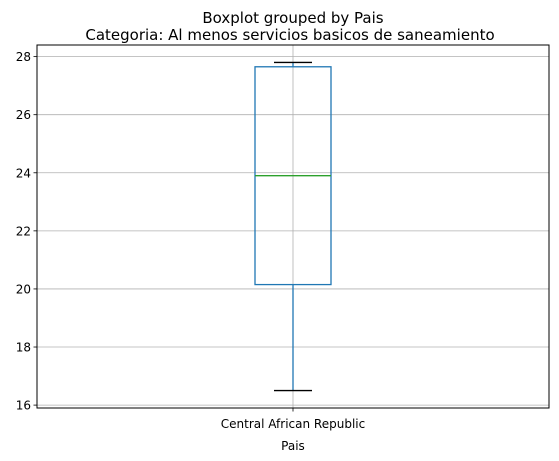 The image size is (559, 461). I want to click on x-tick-label: Central African Republic, so click(293, 424).